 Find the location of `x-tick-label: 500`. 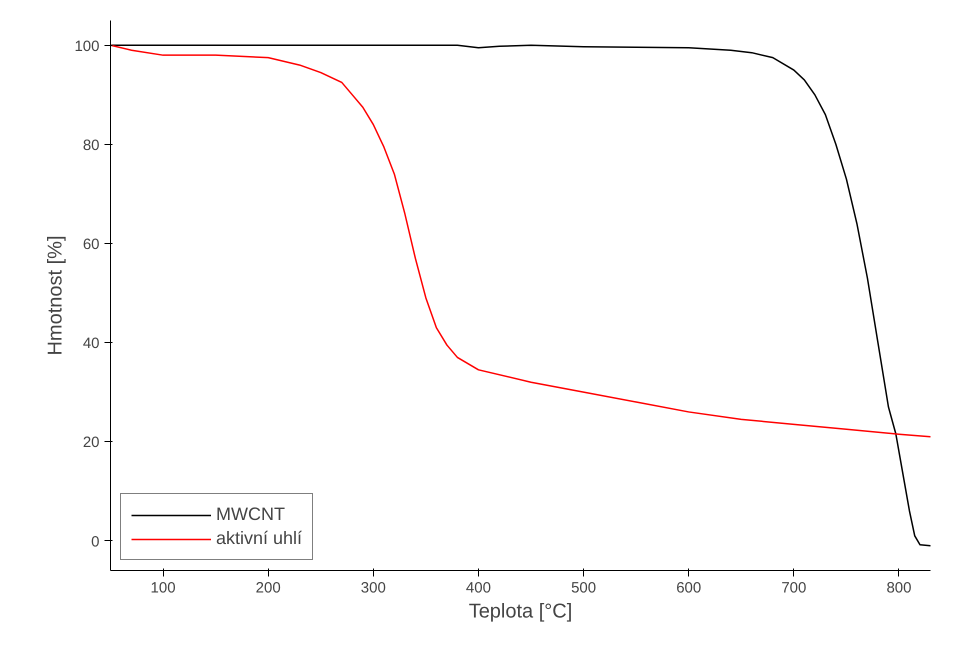

x-tick-label: 500 is located at coordinates (583, 588).